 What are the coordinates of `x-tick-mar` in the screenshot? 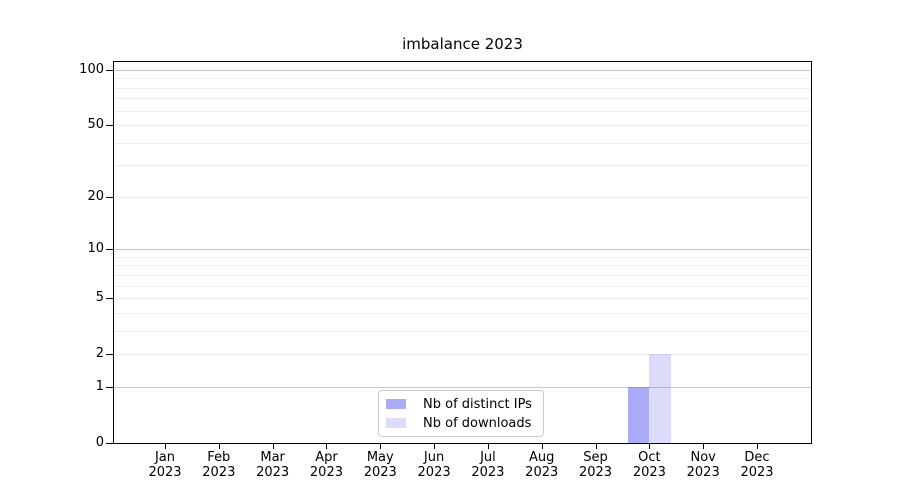 It's located at (273, 446).